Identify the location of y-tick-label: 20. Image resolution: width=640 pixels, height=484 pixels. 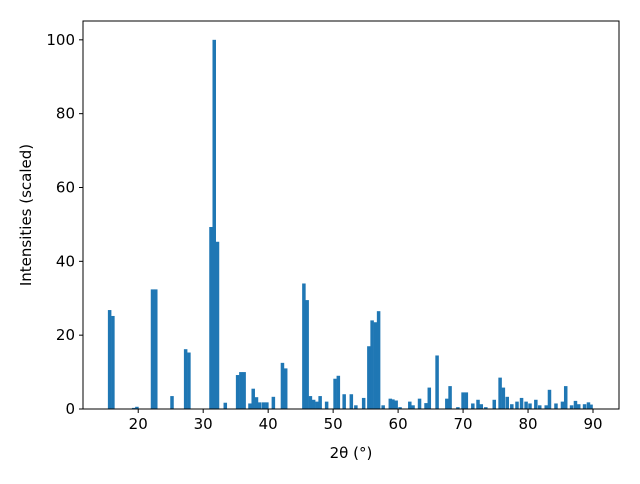
(65, 335).